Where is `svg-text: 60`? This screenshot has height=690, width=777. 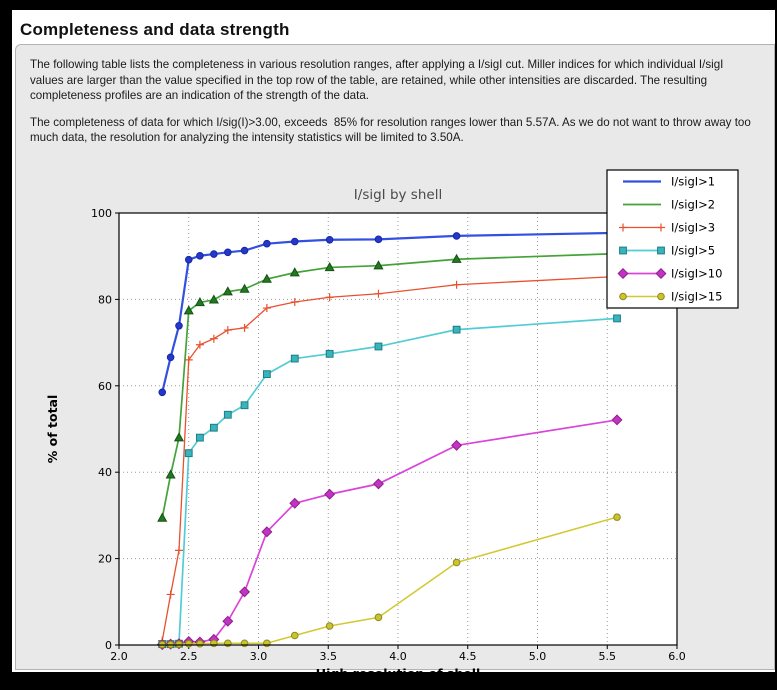 svg-text: 60 is located at coordinates (105, 386).